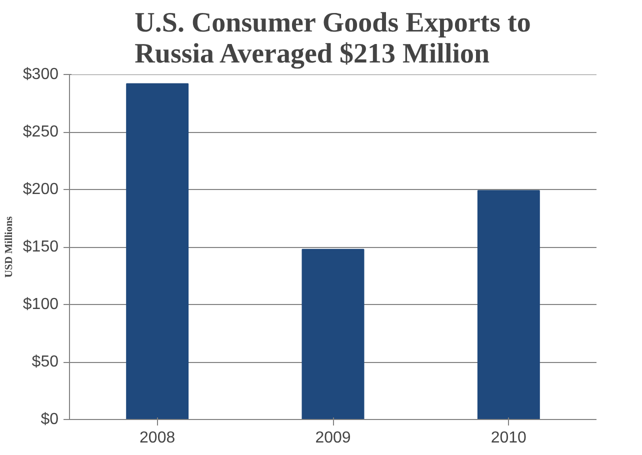 The width and height of the screenshot is (642, 455). What do you see at coordinates (40, 132) in the screenshot?
I see `y-tick-label: $250` at bounding box center [40, 132].